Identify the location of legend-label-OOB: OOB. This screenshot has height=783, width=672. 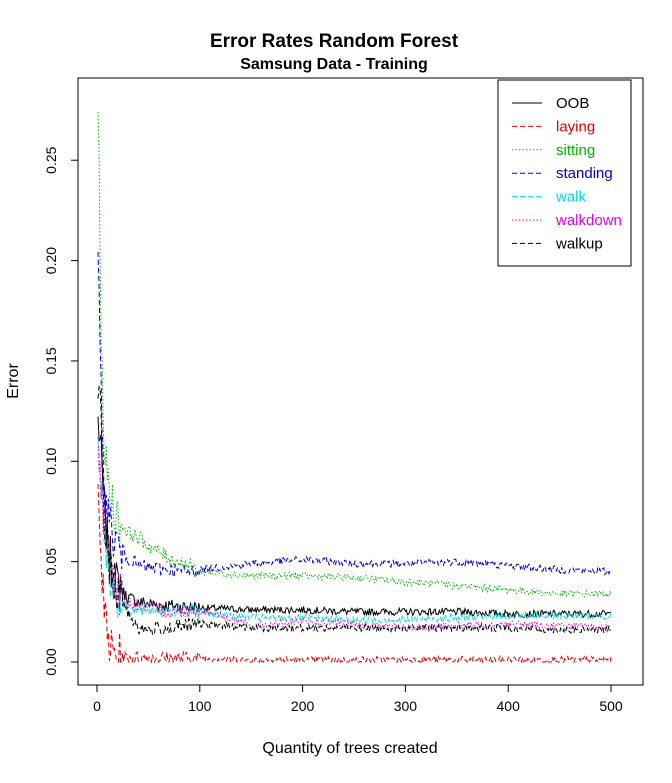
(572, 103).